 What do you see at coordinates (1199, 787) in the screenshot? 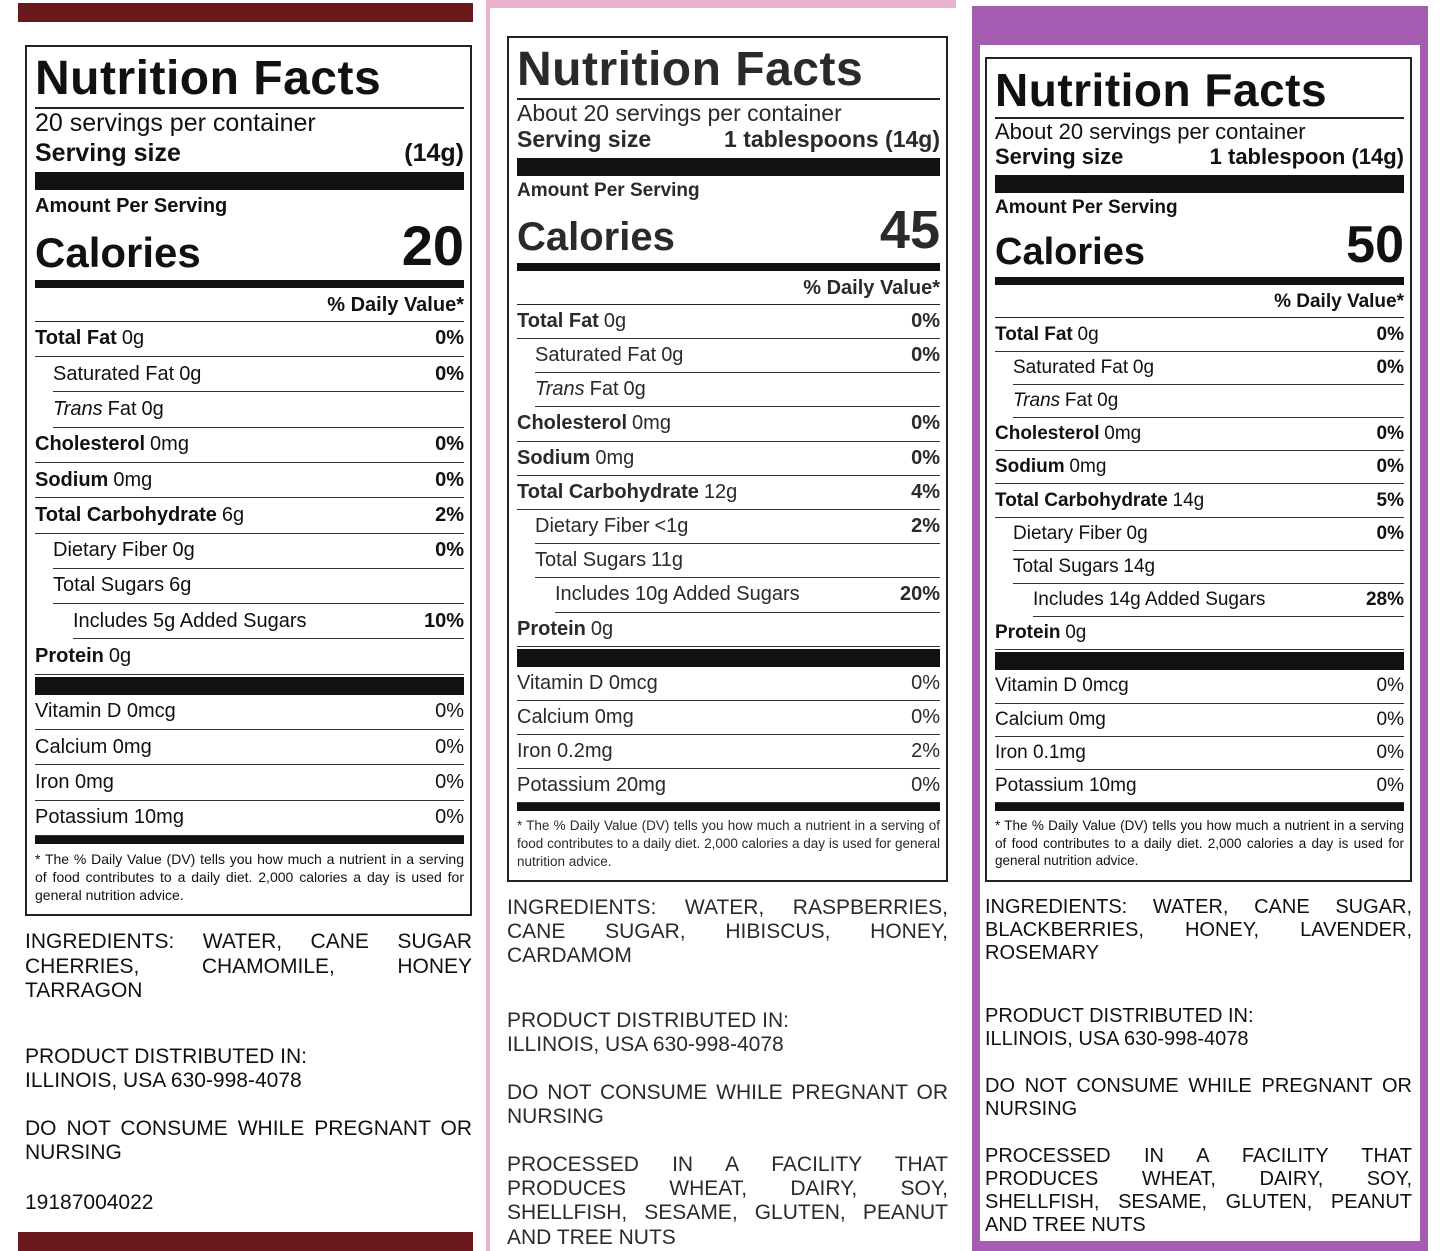
I see `vitamin-row: Potassium 10mg 0%` at bounding box center [1199, 787].